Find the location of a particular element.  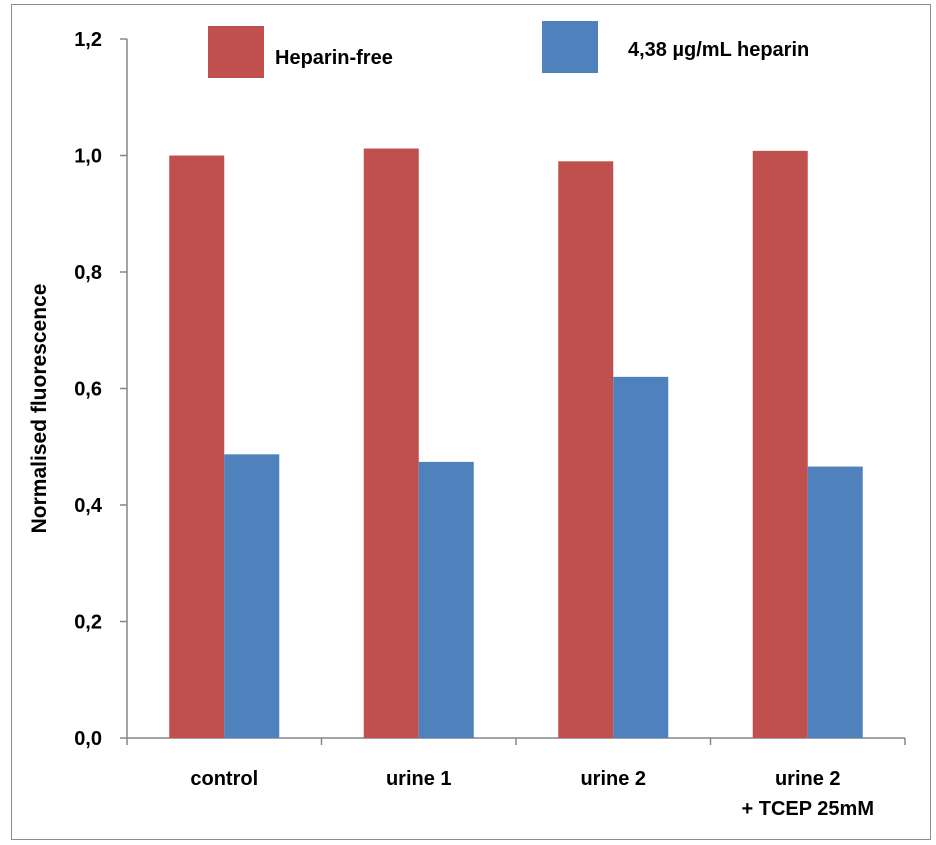

x-ticks is located at coordinates (516, 741).